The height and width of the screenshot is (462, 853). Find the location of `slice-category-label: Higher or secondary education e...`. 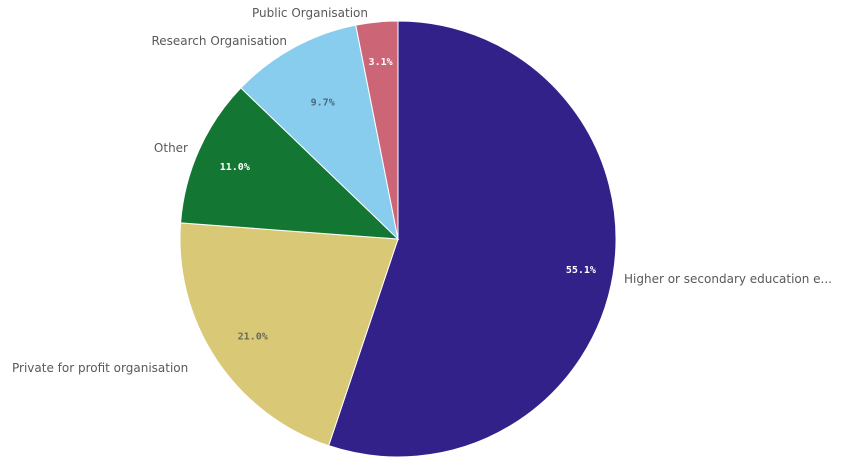

slice-category-label: Higher or secondary education e... is located at coordinates (728, 279).